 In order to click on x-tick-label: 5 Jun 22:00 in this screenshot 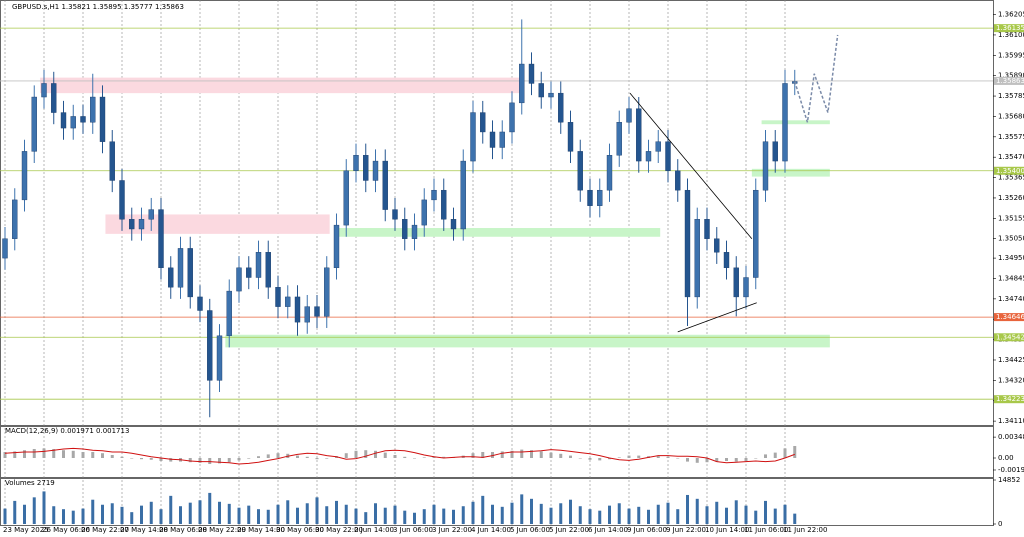, I will do `click(569, 530)`.